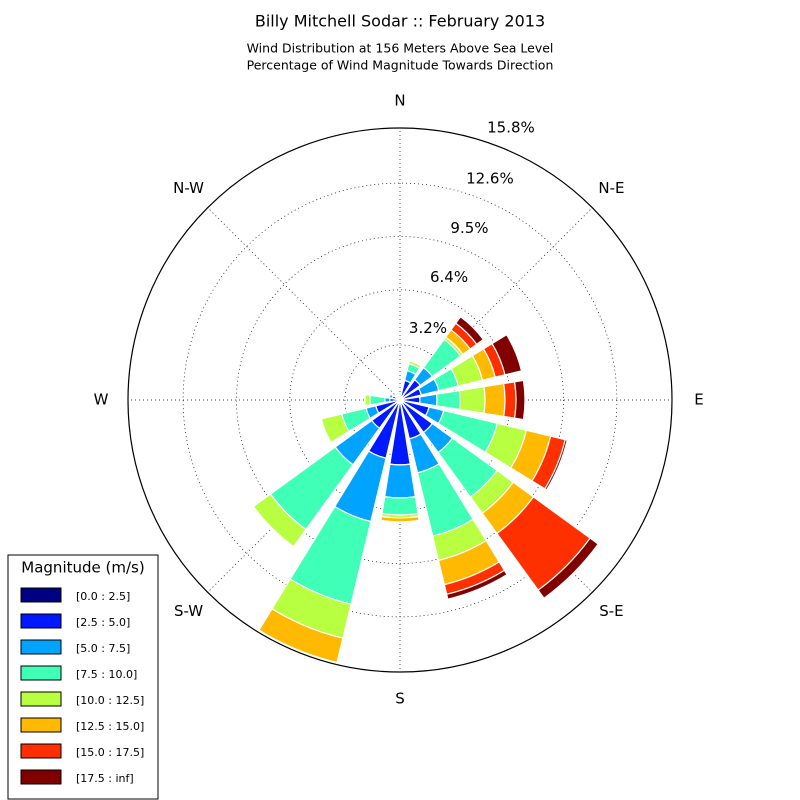  I want to click on direction-label: S, so click(400, 699).